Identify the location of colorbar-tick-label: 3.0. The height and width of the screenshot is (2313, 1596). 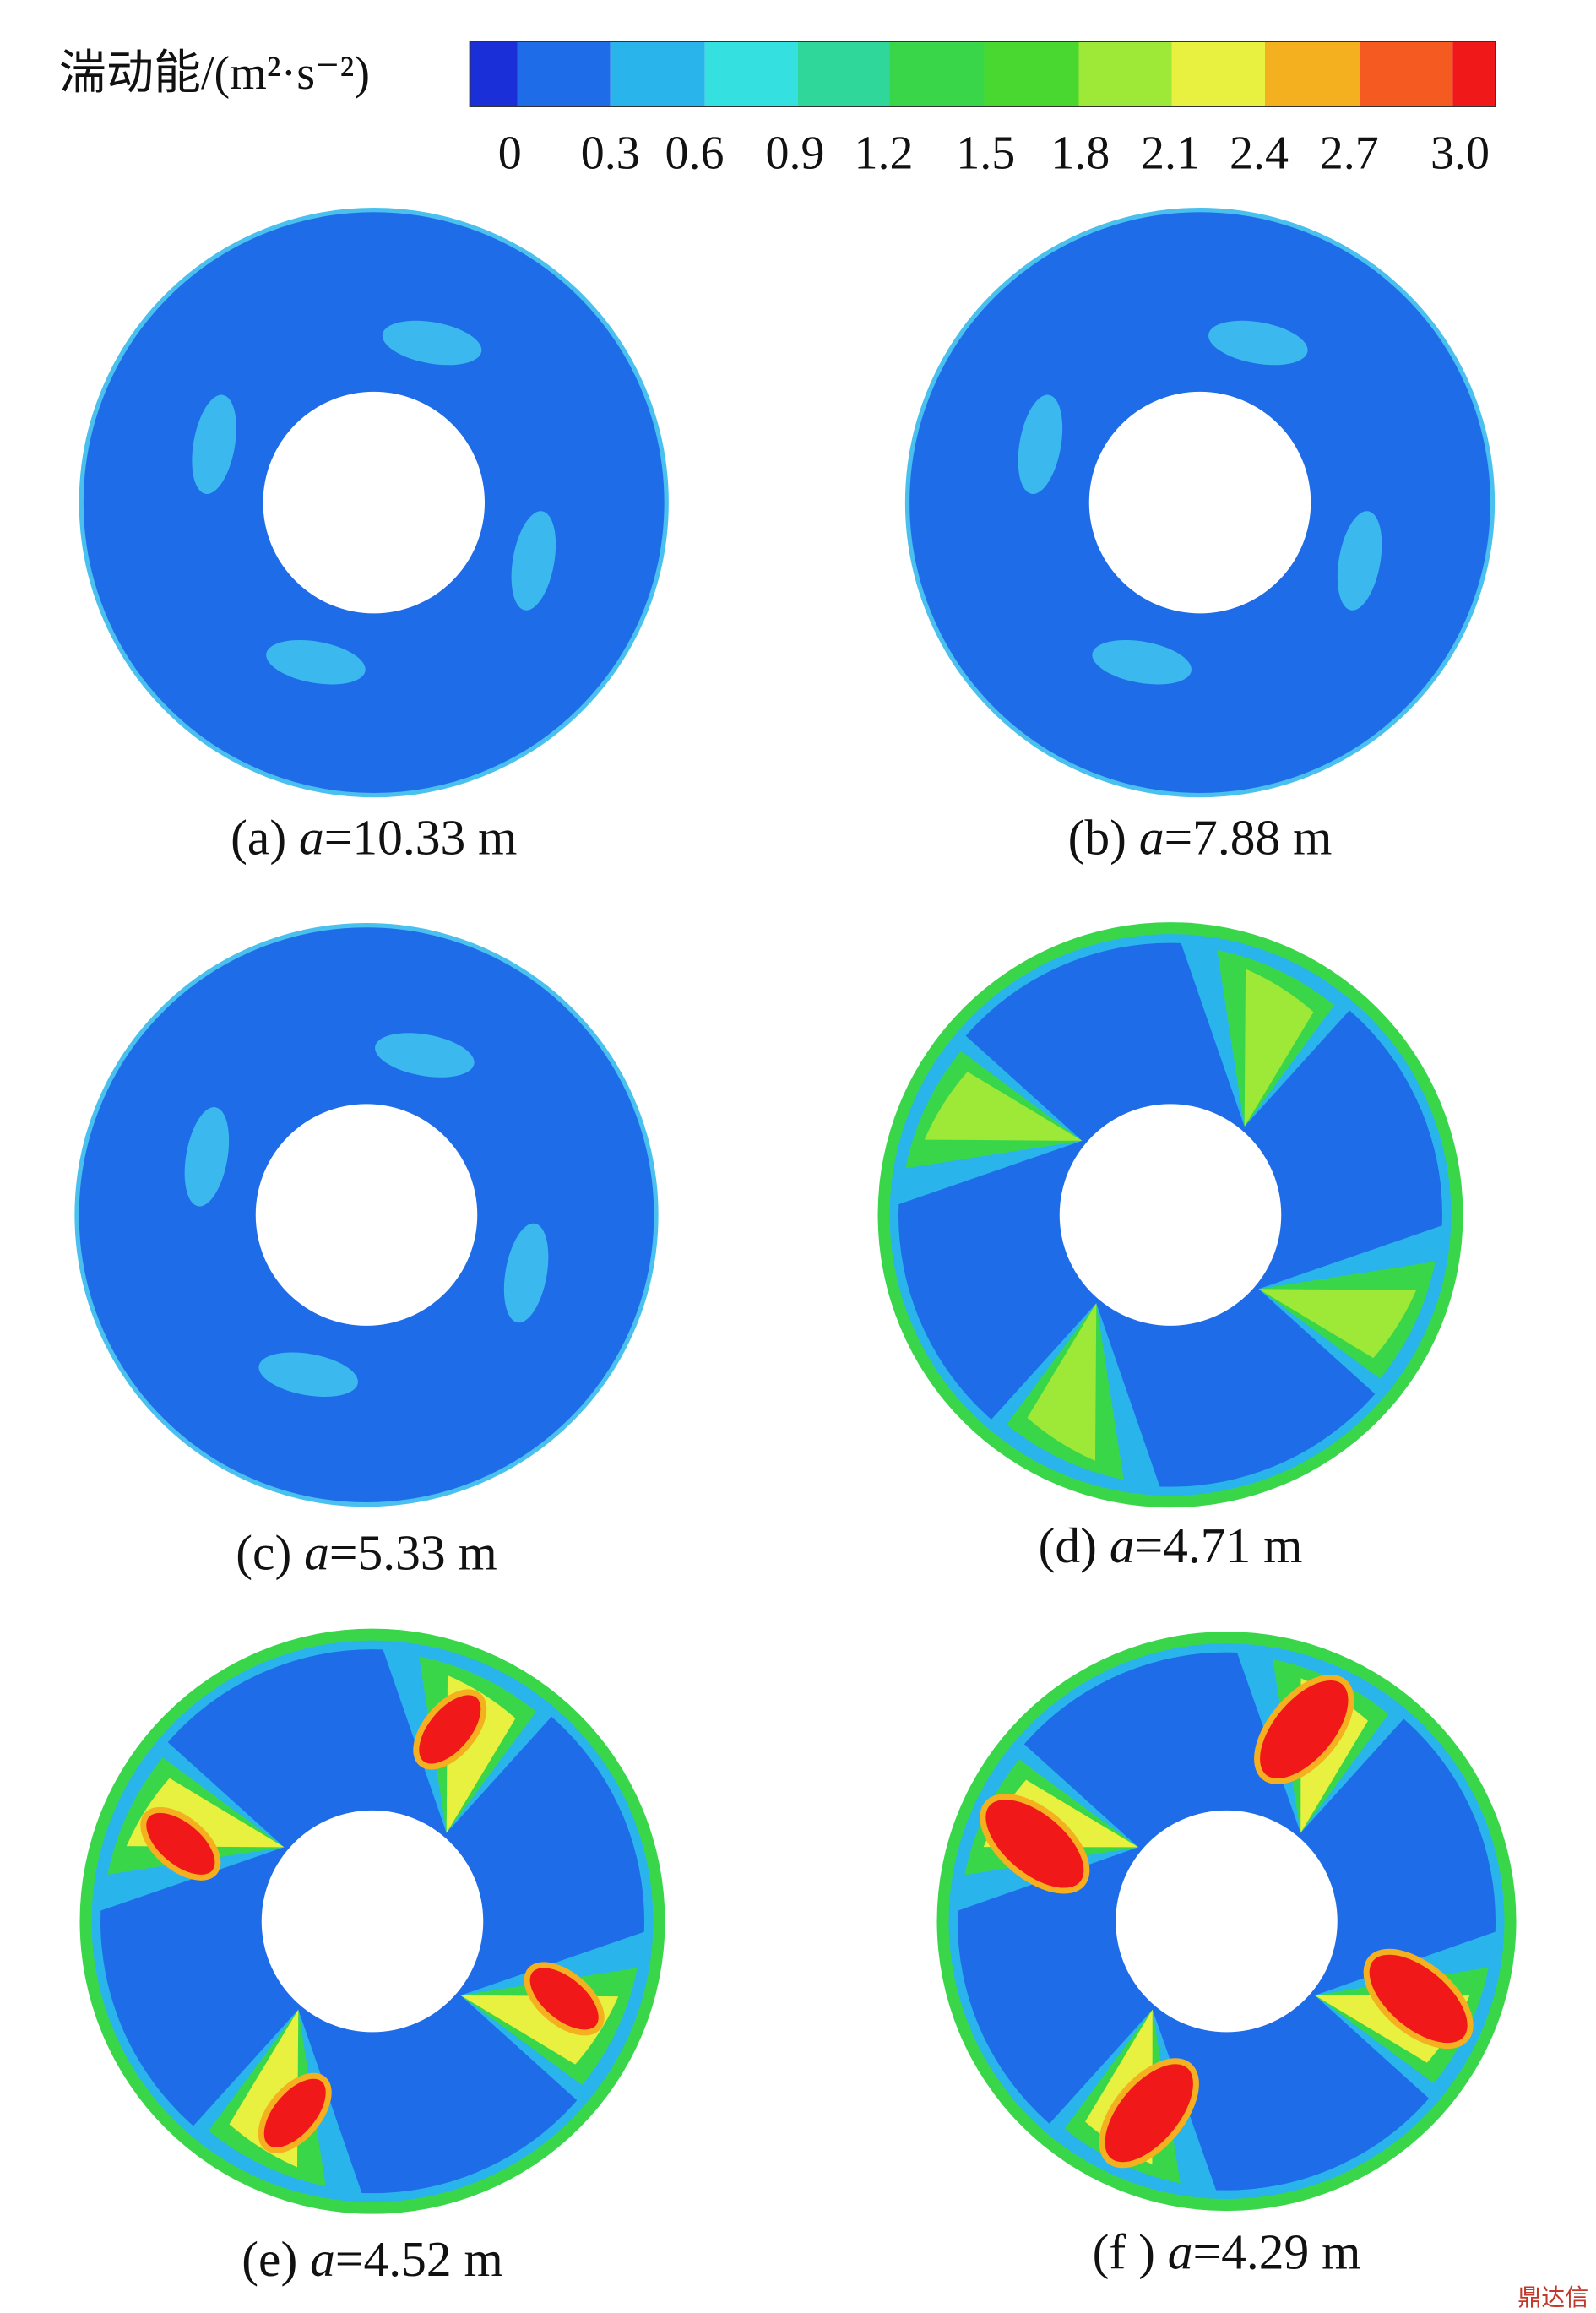
(1460, 154).